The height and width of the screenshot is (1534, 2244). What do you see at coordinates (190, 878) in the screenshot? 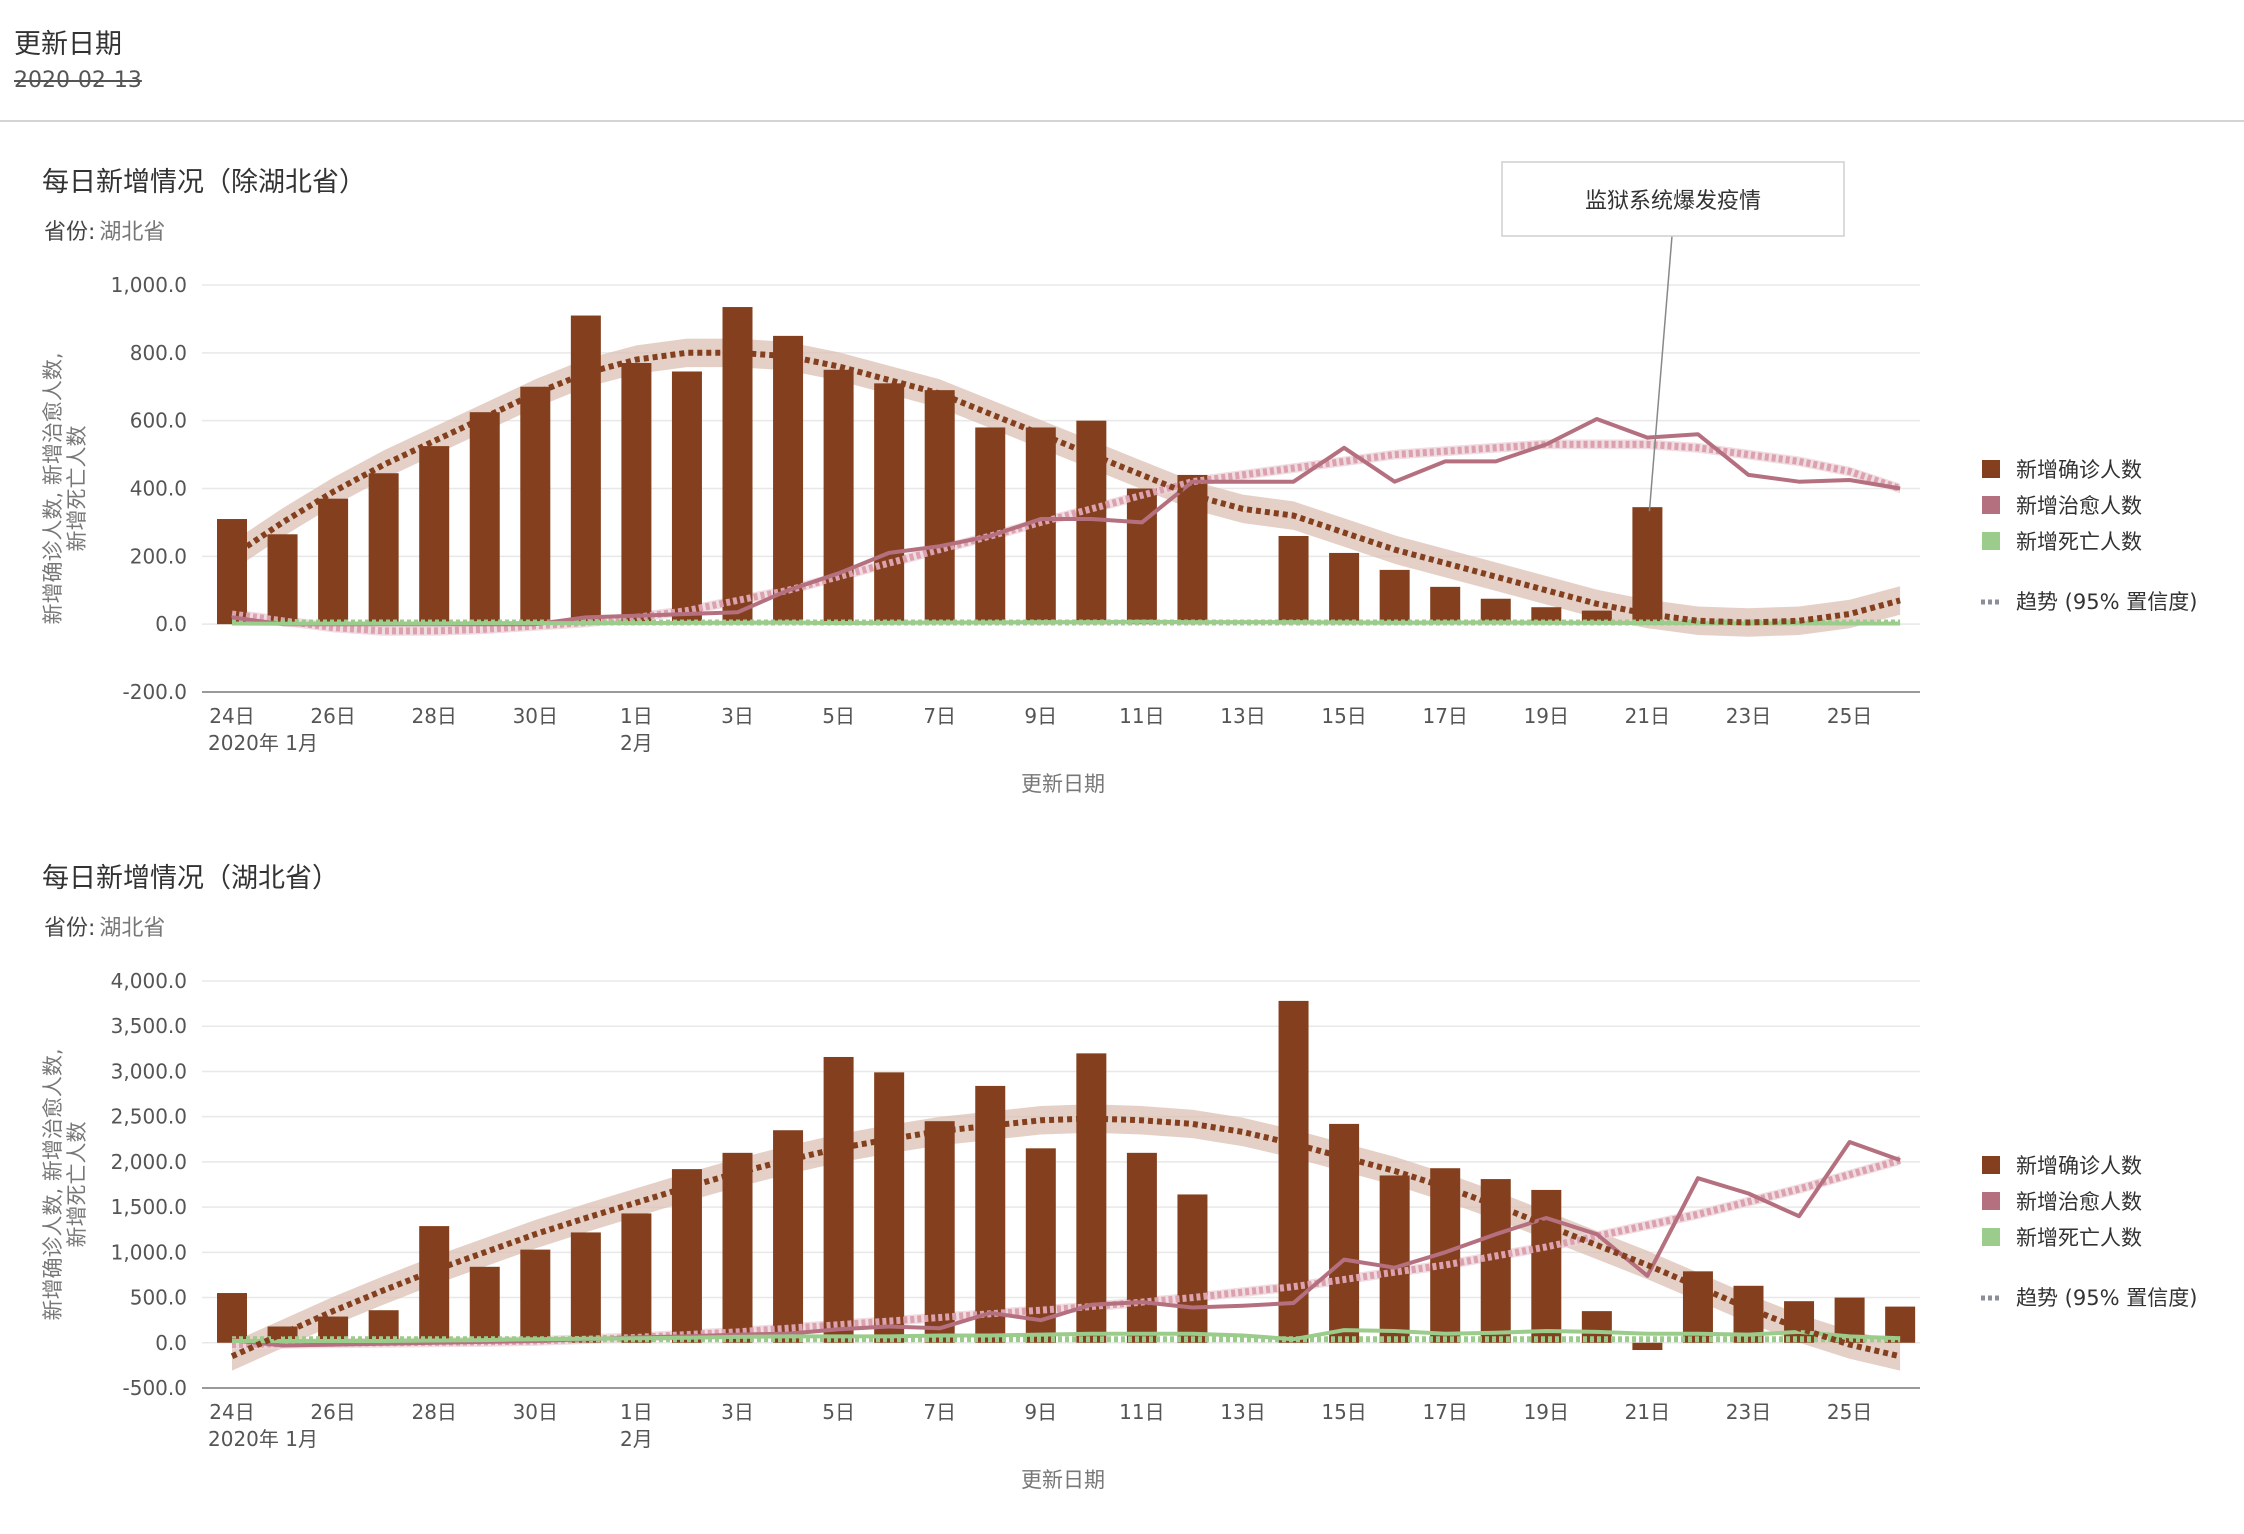
I see `chart-title: 每日新增情况（湖北省）` at bounding box center [190, 878].